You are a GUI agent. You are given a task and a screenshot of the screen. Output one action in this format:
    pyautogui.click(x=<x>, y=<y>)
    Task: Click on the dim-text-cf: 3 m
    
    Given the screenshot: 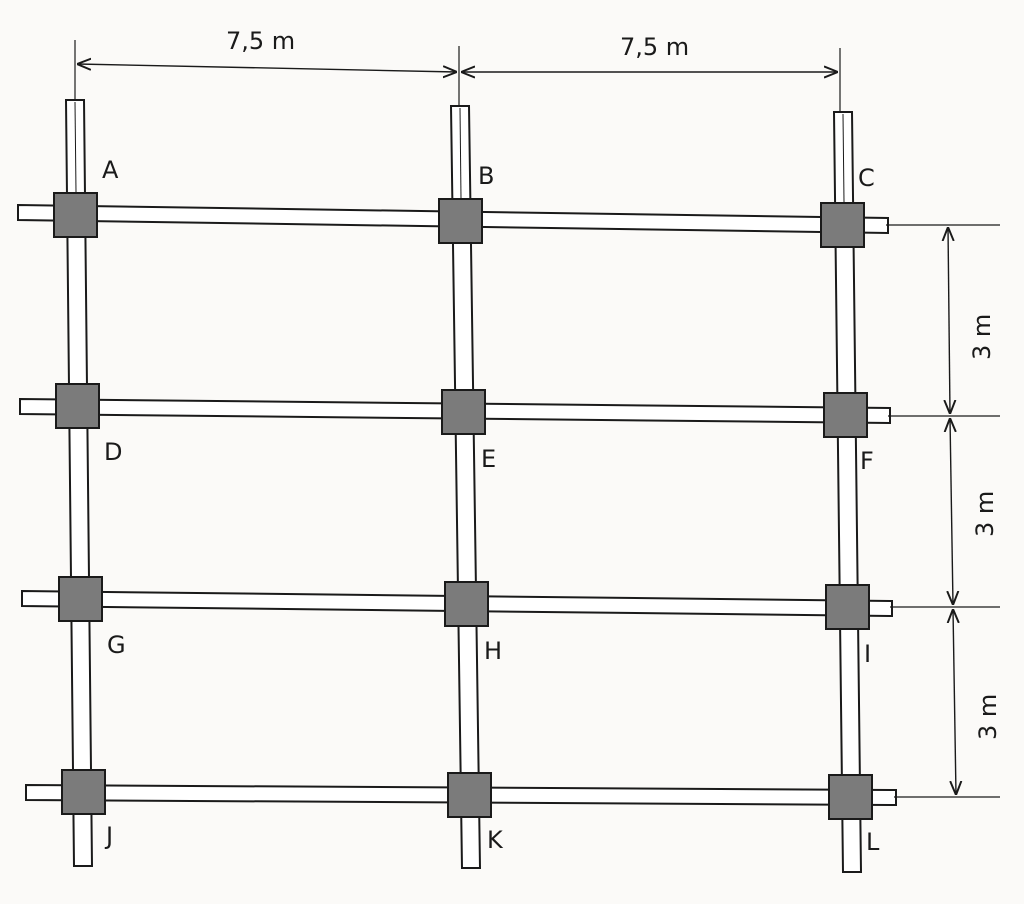 What is the action you would take?
    pyautogui.click(x=982, y=337)
    